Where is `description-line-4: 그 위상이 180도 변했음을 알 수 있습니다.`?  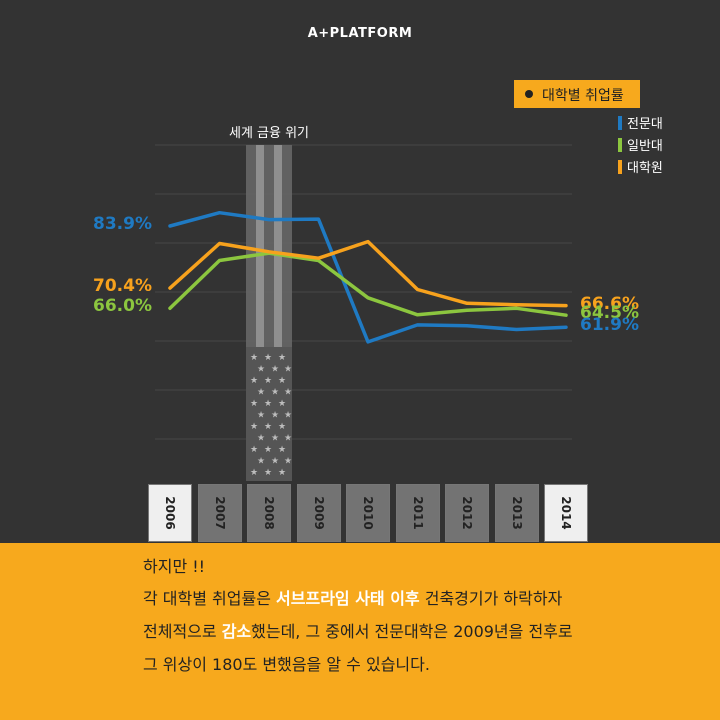
description-line-4: 그 위상이 180도 변했음을 알 수 있습니다. is located at coordinates (286, 664).